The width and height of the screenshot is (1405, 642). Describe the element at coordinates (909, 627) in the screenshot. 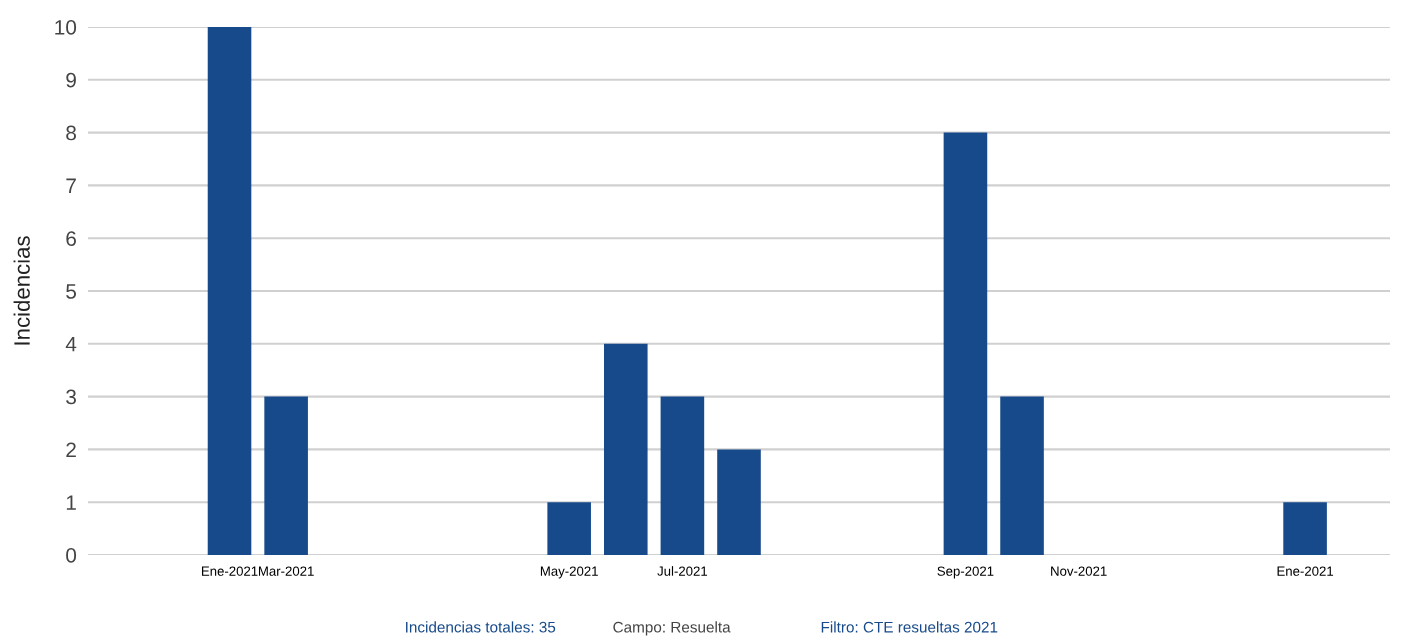

I see `text: Filtro: CTE resueltas 2021` at that location.